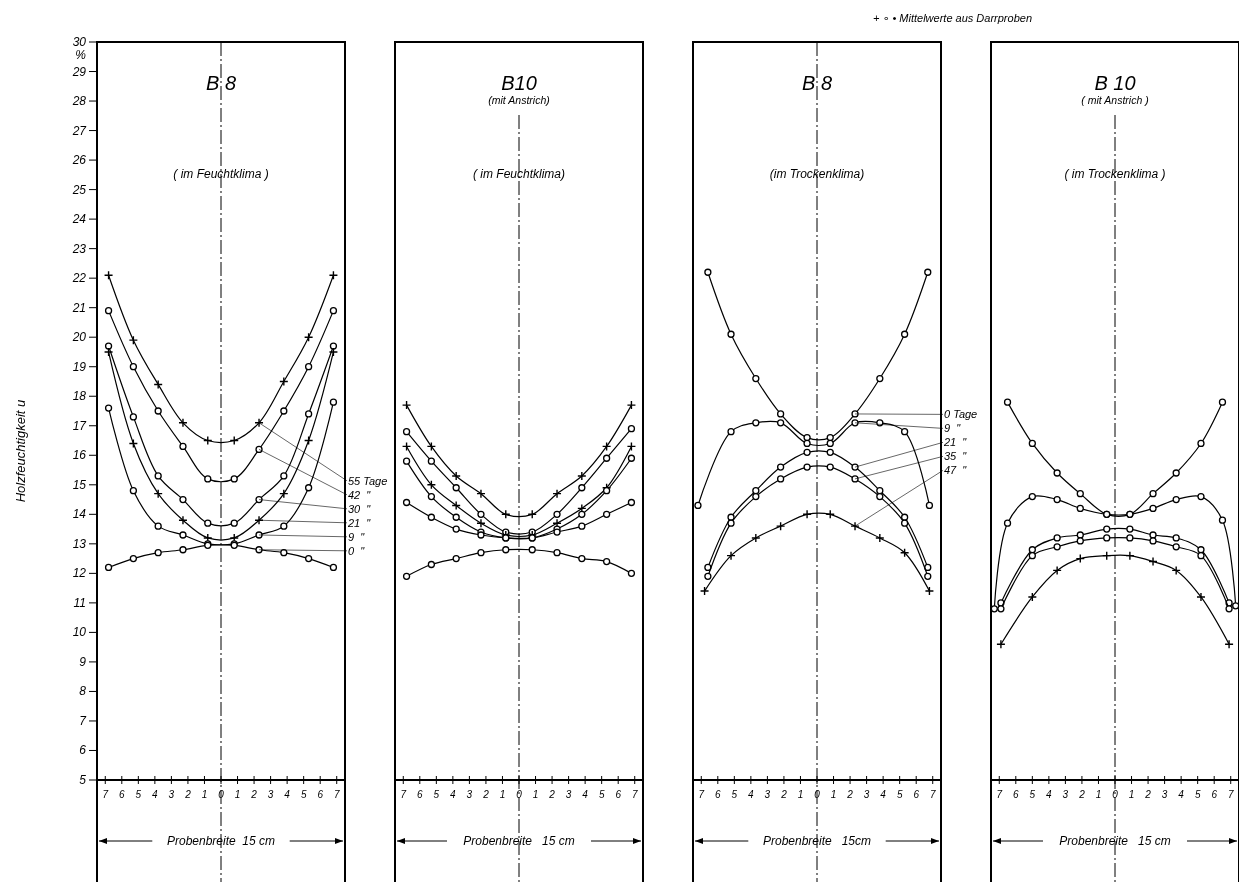 This screenshot has height=882, width=1239. I want to click on text: B10, so click(519, 83).